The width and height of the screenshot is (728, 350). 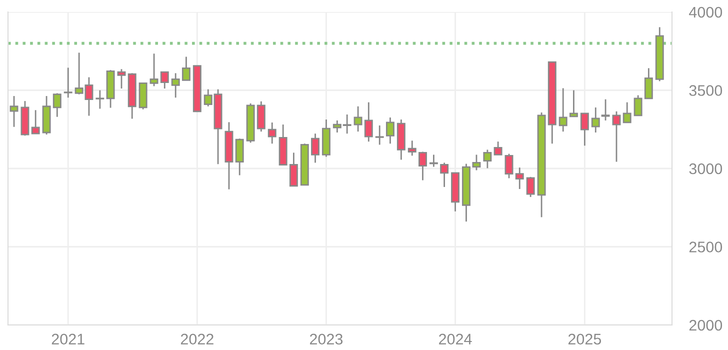 What do you see at coordinates (585, 339) in the screenshot?
I see `x-tick-label: 2025` at bounding box center [585, 339].